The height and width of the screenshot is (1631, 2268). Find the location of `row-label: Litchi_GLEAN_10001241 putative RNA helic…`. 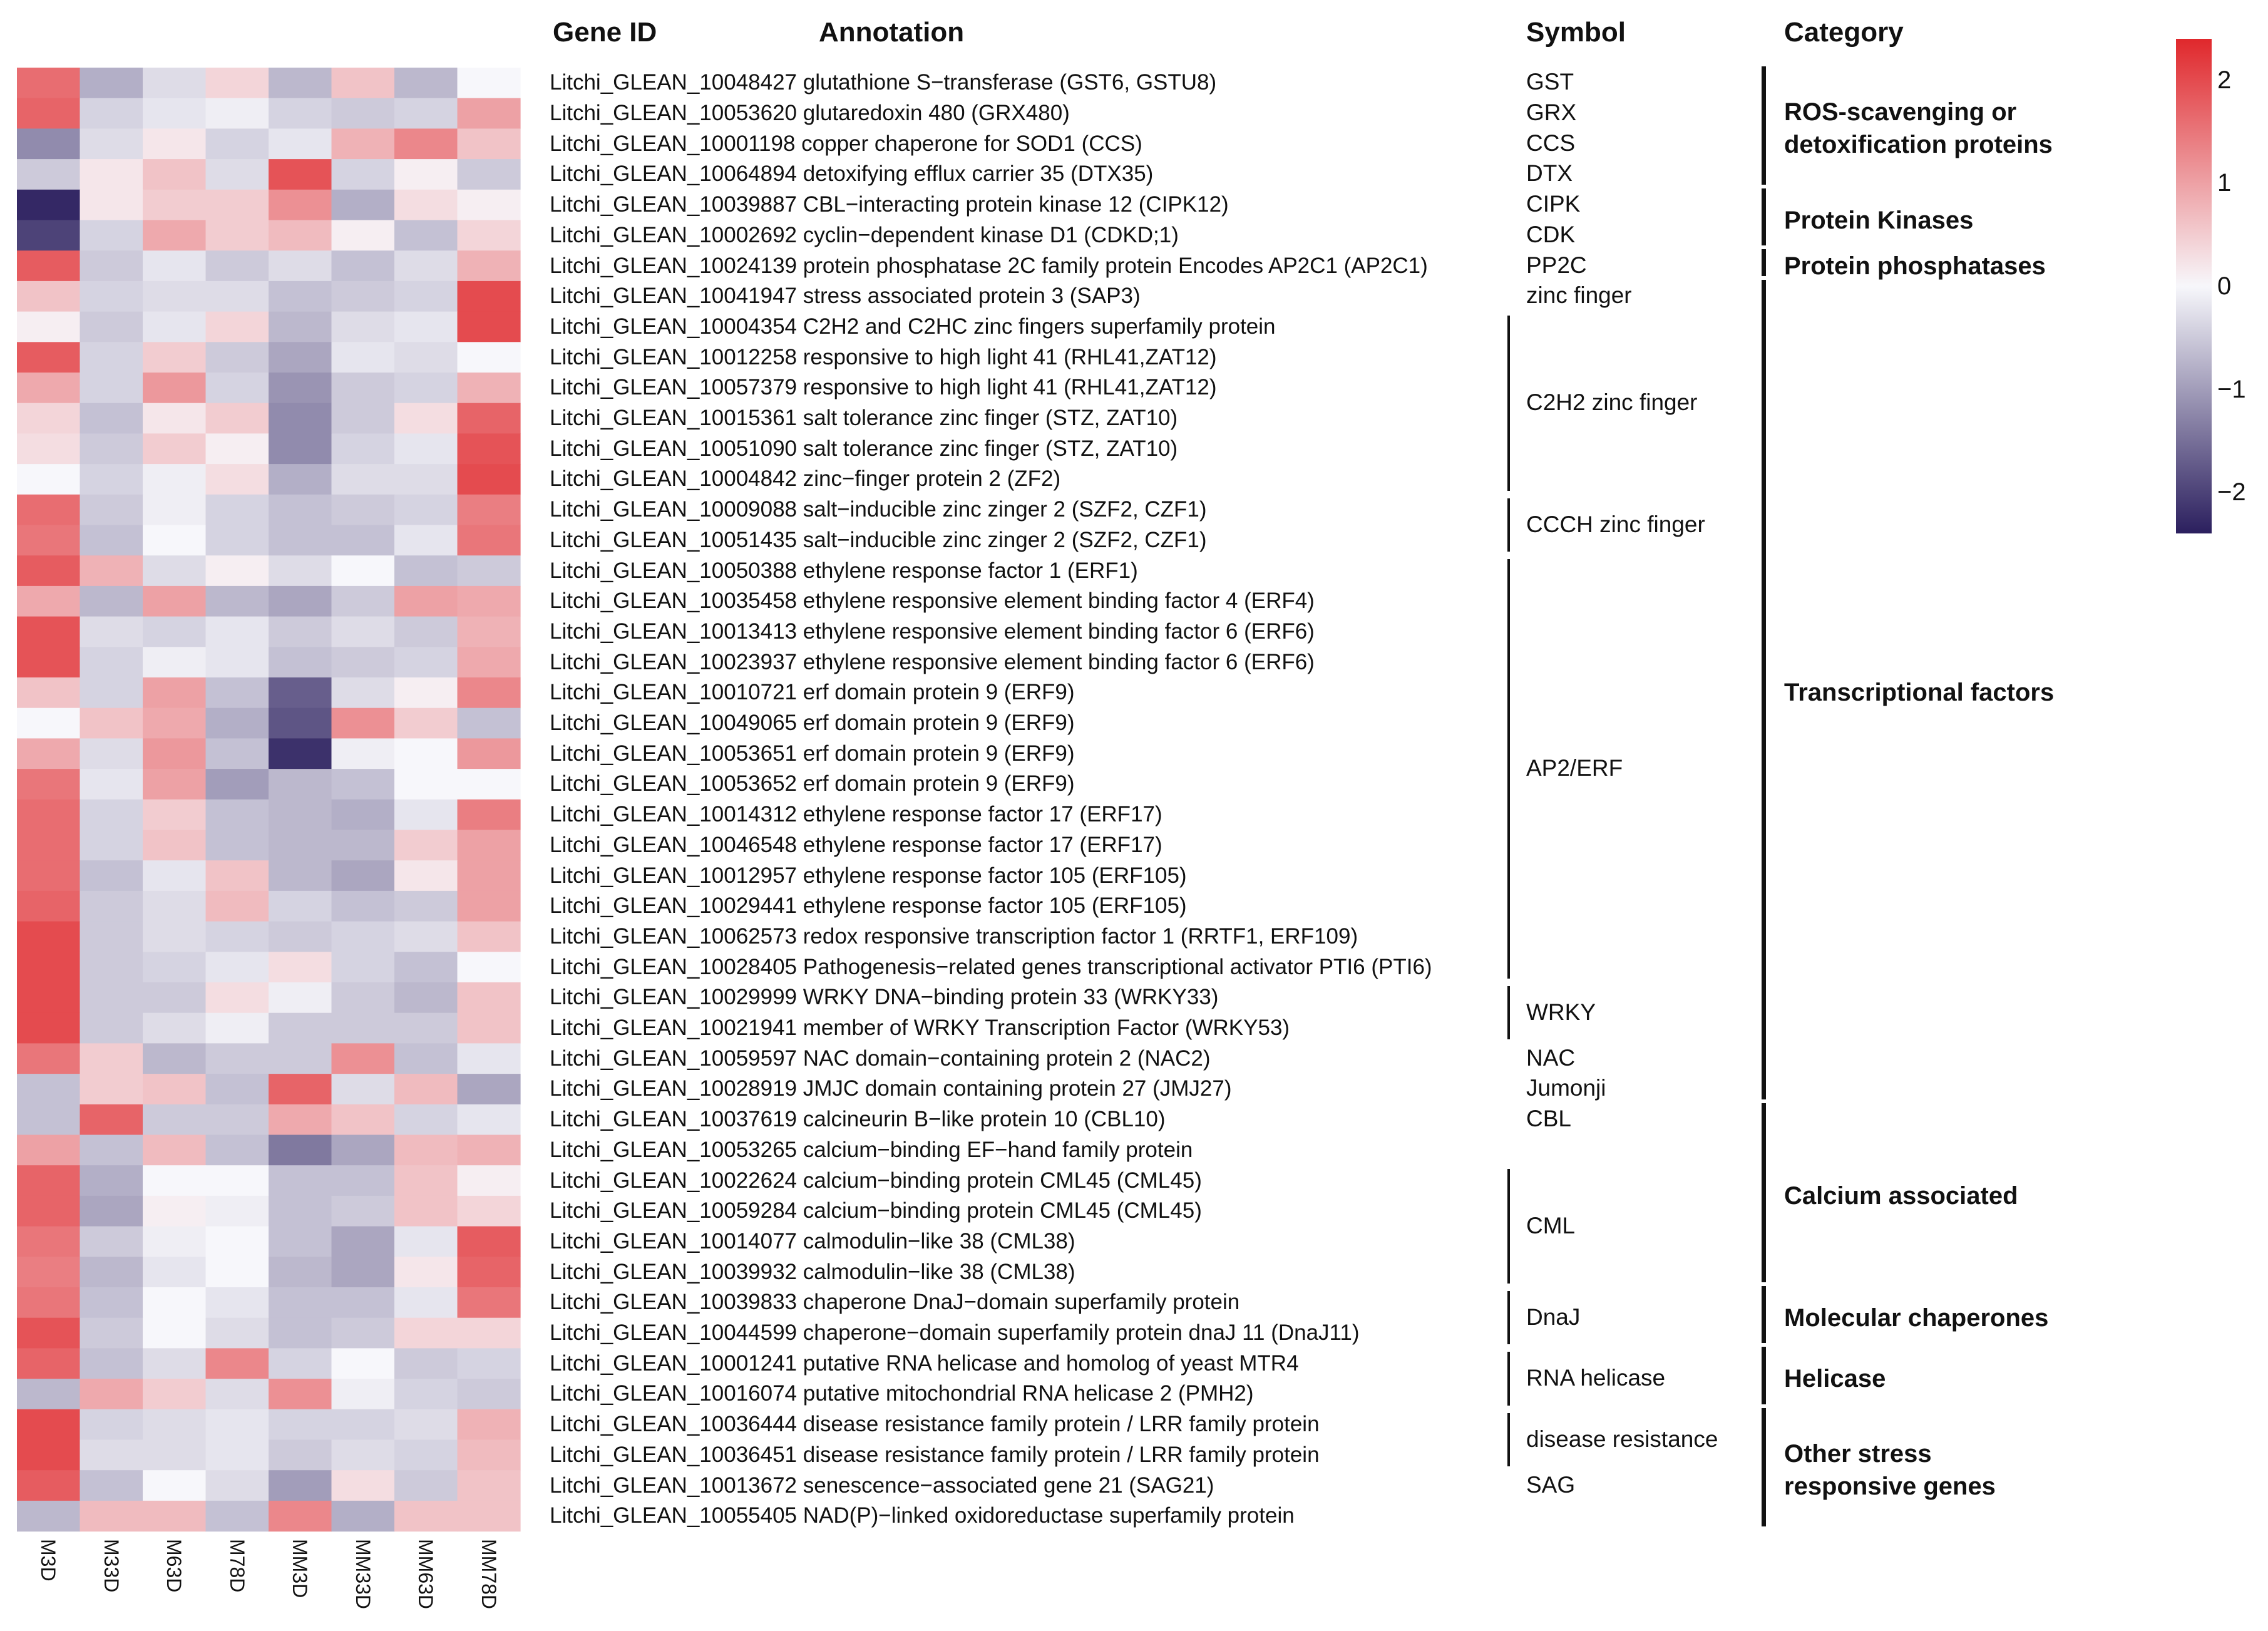

row-label: Litchi_GLEAN_10001241 putative RNA helic… is located at coordinates (924, 1364).